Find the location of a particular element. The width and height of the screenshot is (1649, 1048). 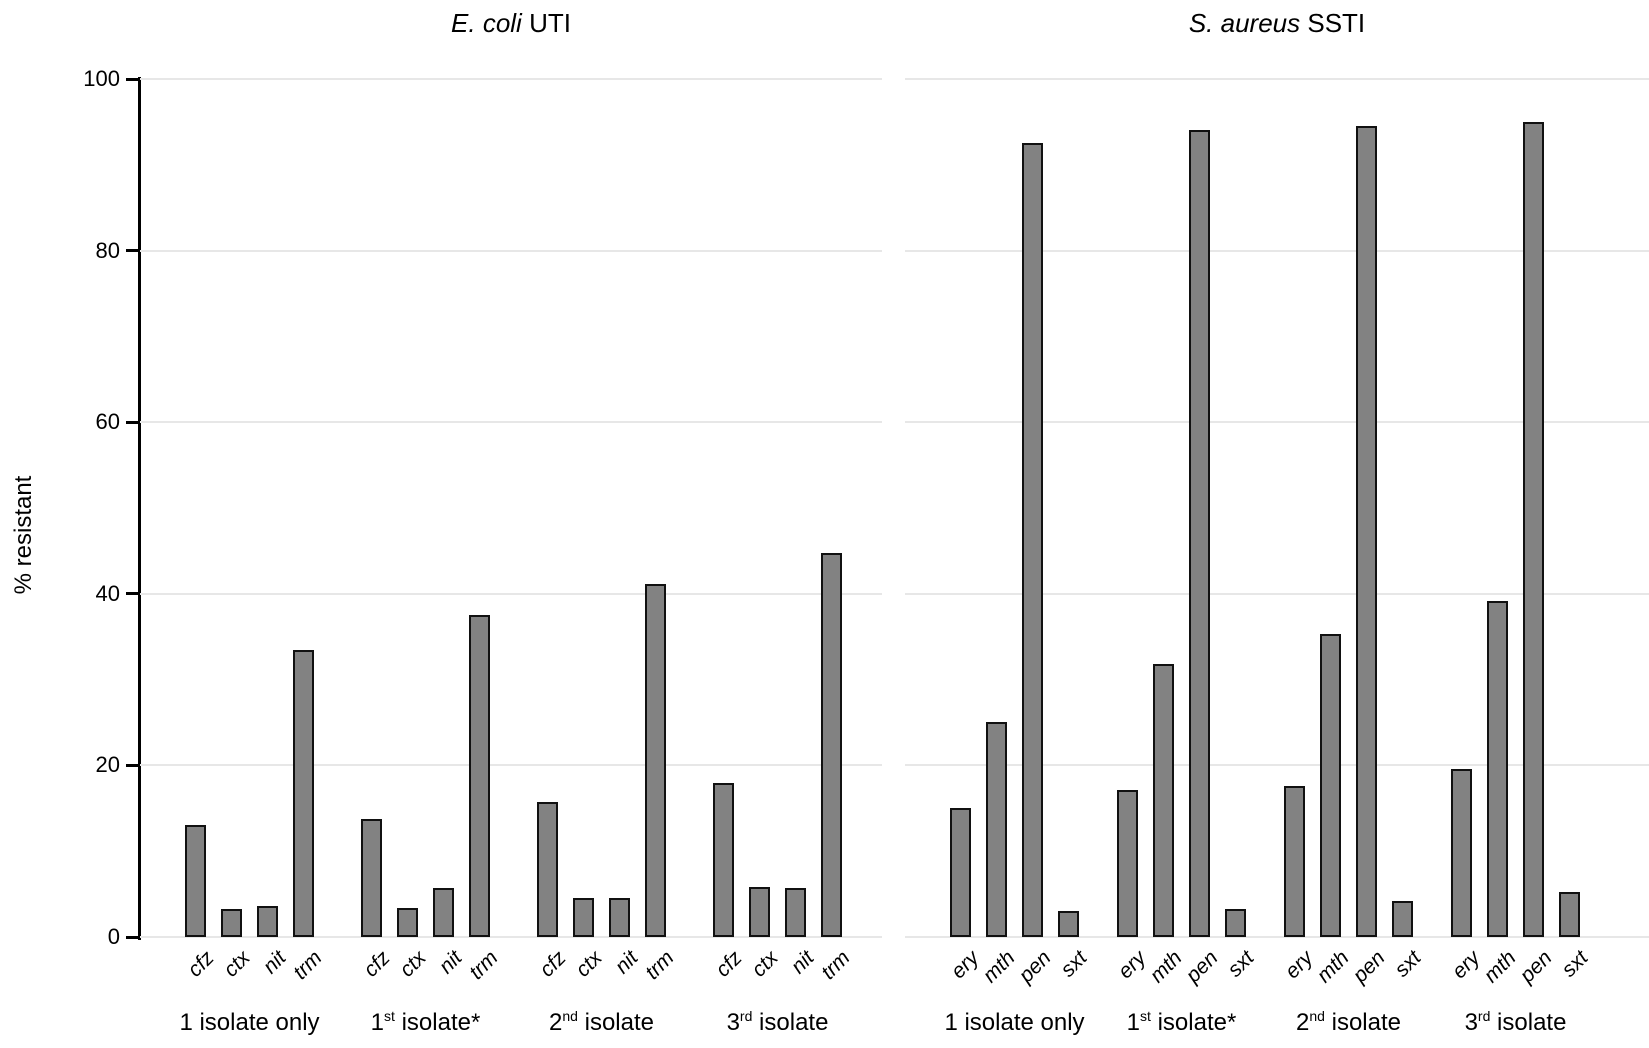

panel-title-ecoli-uti: E. coli UTI is located at coordinates (511, 23).